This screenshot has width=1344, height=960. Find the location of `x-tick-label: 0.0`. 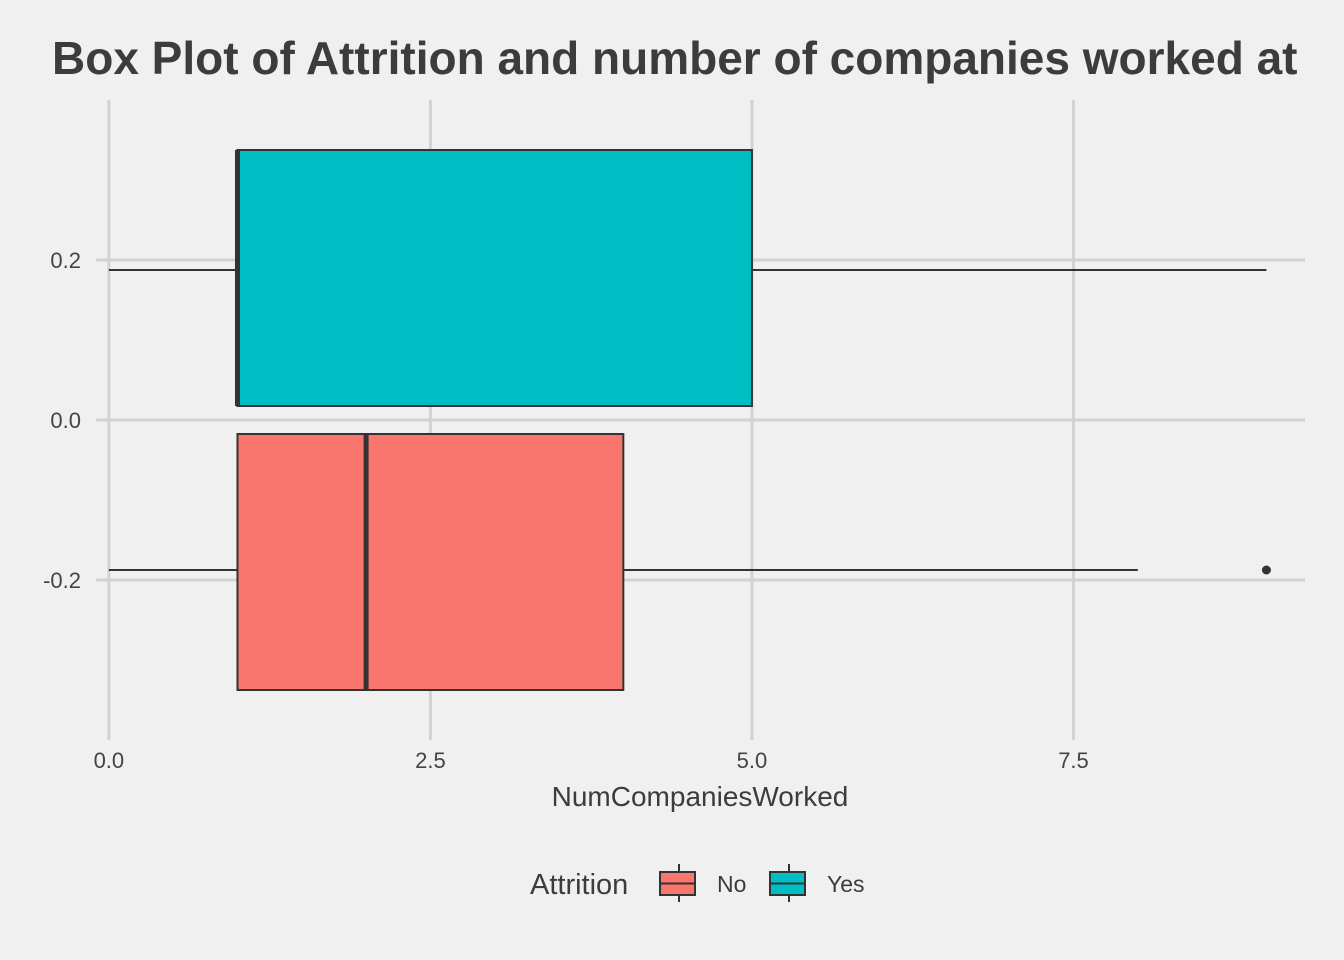

x-tick-label: 0.0 is located at coordinates (109, 760).